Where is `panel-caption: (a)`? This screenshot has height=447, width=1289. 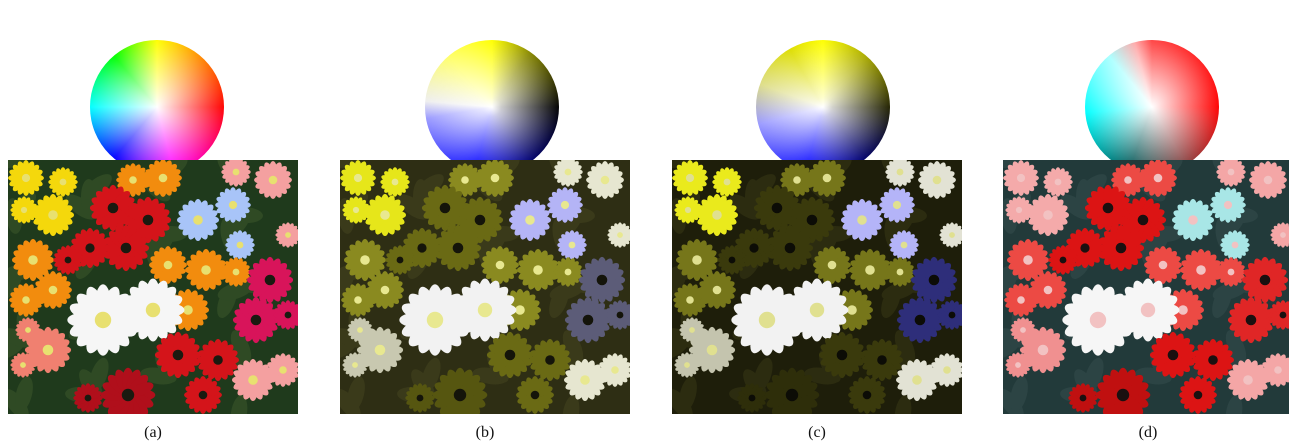 panel-caption: (a) is located at coordinates (153, 432).